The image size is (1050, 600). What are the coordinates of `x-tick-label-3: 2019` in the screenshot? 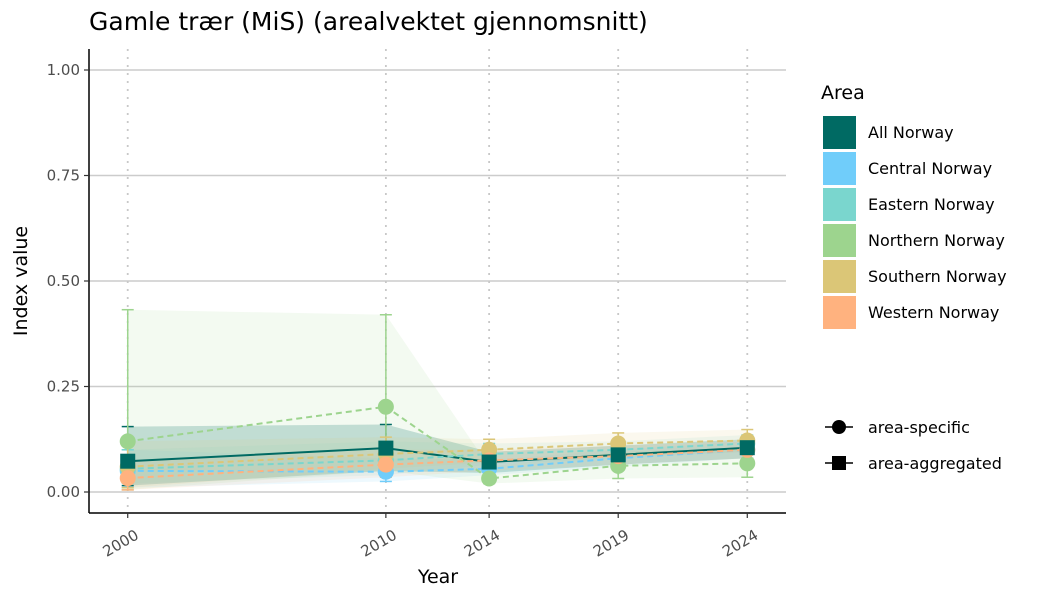 It's located at (611, 543).